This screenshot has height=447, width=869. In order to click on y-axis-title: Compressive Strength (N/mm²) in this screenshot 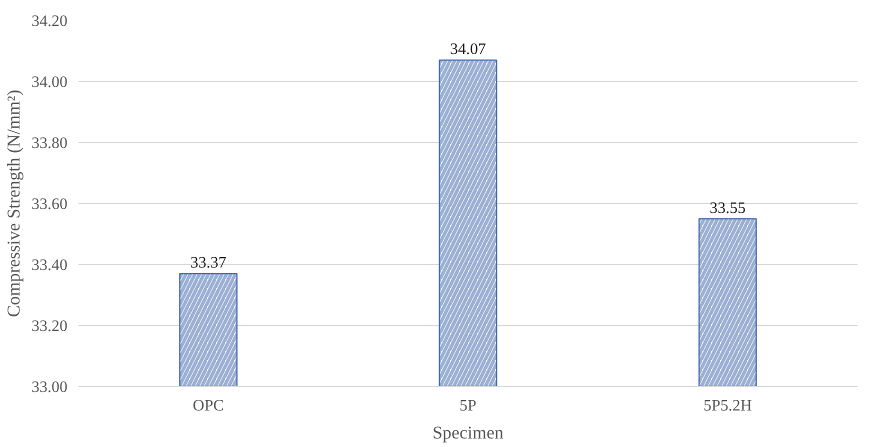, I will do `click(14, 204)`.